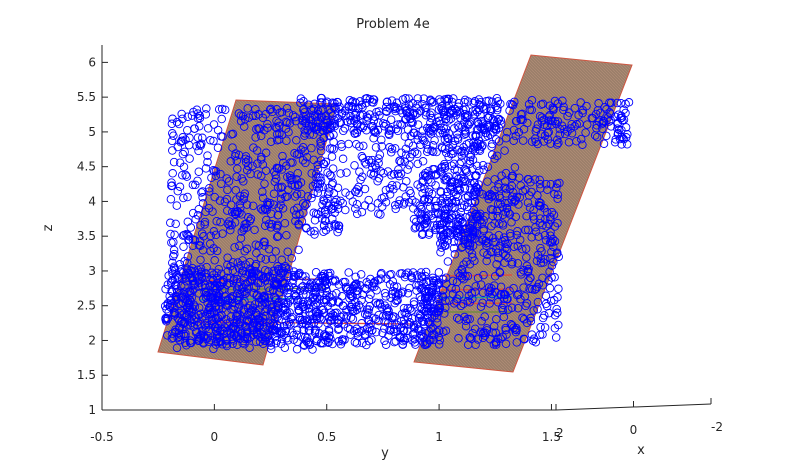 Image resolution: width=786 pixels, height=466 pixels. Describe the element at coordinates (48, 227) in the screenshot. I see `z-axis-label: z` at that location.